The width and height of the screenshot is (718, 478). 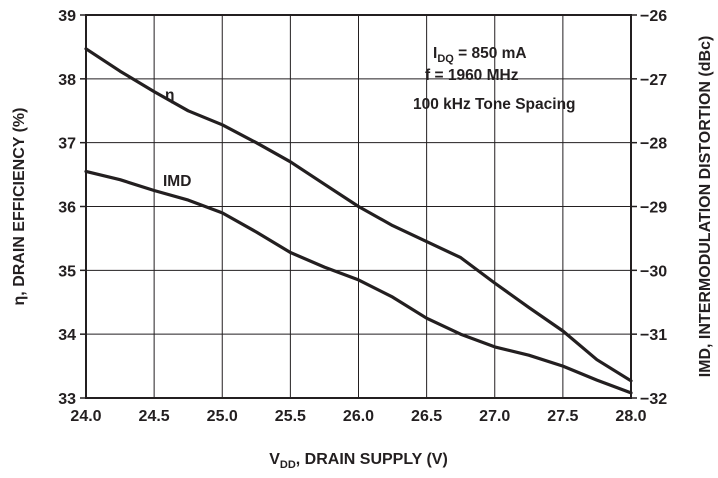 I want to click on x-tick-label: 25.0, so click(x=222, y=416).